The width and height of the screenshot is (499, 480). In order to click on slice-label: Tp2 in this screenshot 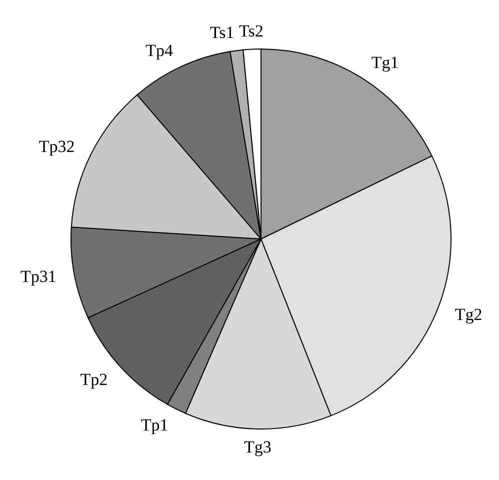, I will do `click(94, 379)`.